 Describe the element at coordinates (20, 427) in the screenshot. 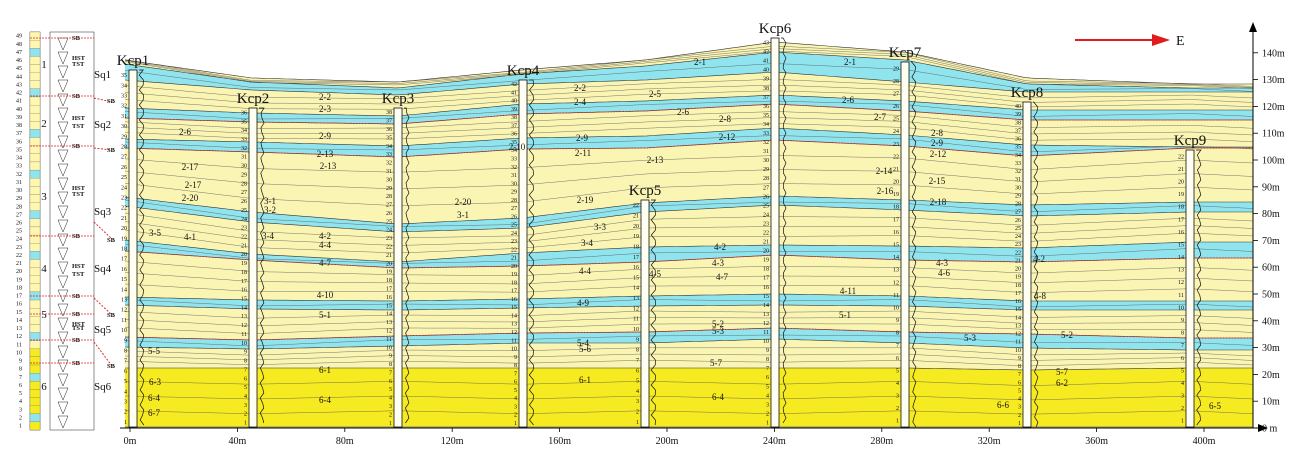

I see `column-bed-number: 1` at that location.